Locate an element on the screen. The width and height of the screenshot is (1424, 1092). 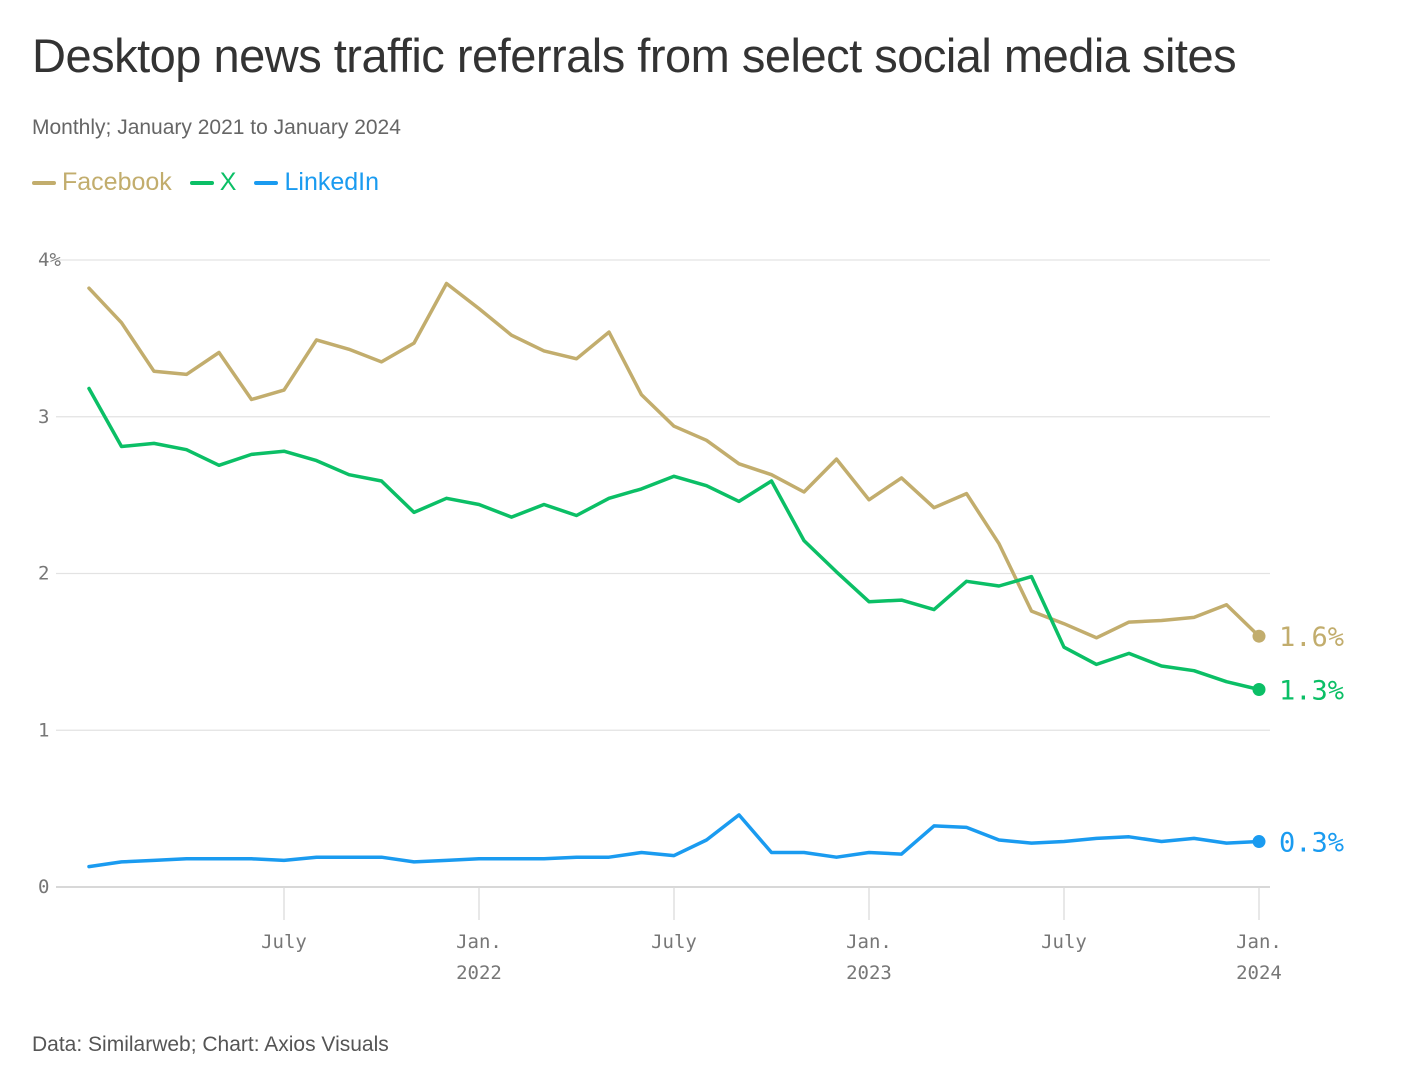
y-tick-label: 4% is located at coordinates (49, 260).